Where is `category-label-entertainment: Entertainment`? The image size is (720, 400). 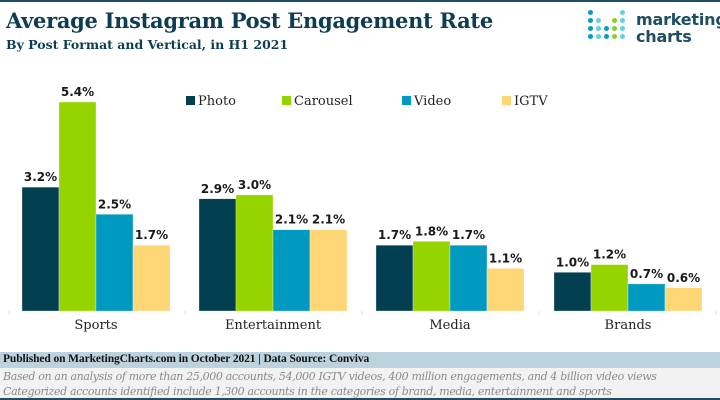 category-label-entertainment: Entertainment is located at coordinates (273, 325).